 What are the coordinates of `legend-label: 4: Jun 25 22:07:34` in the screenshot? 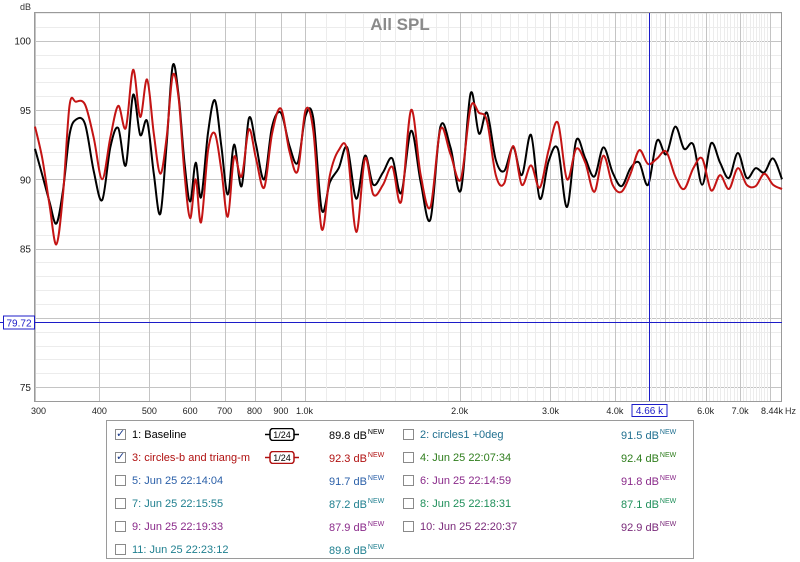 It's located at (466, 458).